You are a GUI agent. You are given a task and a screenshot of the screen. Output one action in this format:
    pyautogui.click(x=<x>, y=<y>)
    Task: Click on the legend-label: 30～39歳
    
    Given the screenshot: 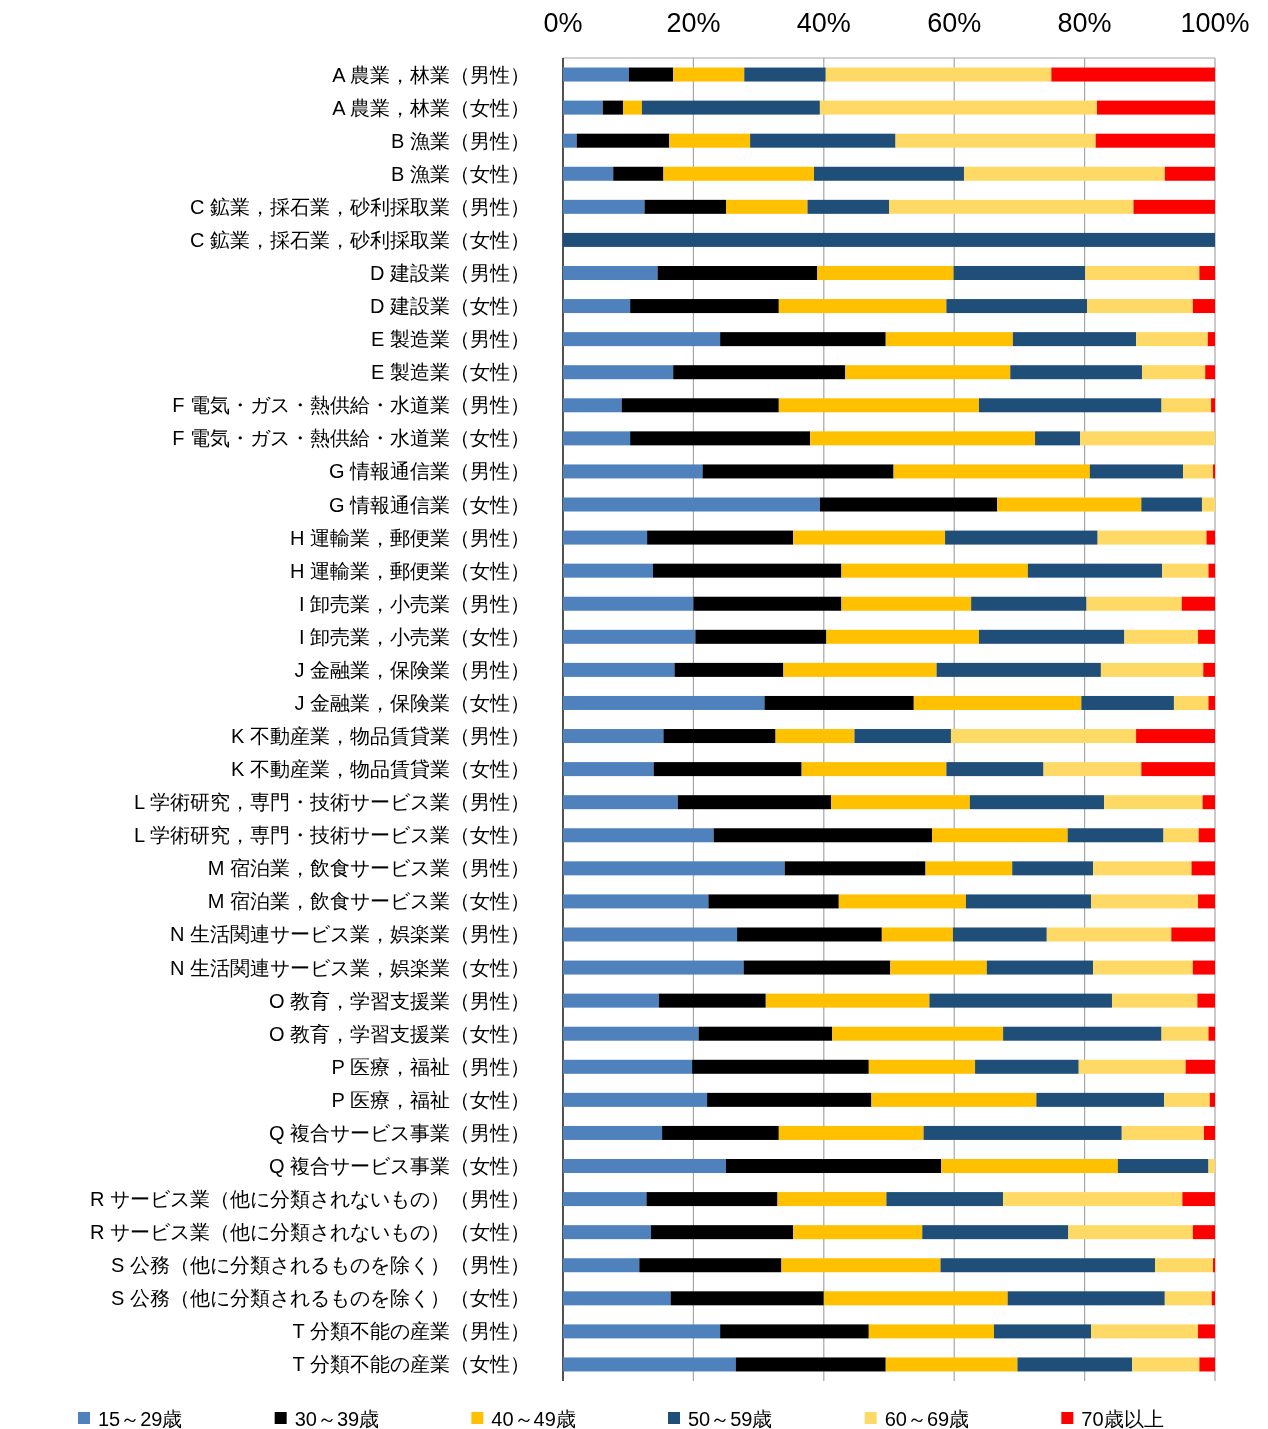 What is the action you would take?
    pyautogui.click(x=337, y=1418)
    